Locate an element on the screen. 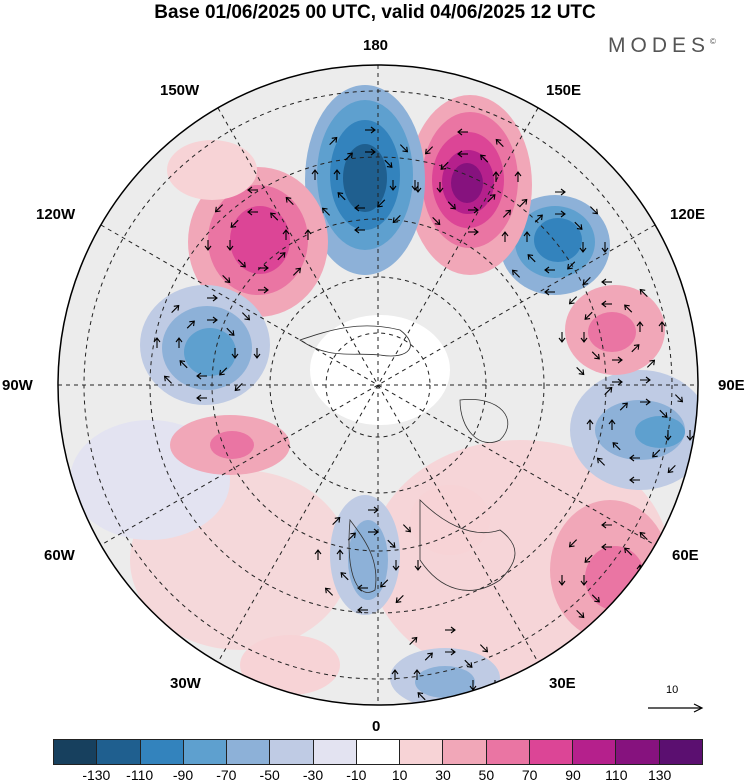 The height and width of the screenshot is (783, 750). modes-logo: MODES© is located at coordinates (662, 46).